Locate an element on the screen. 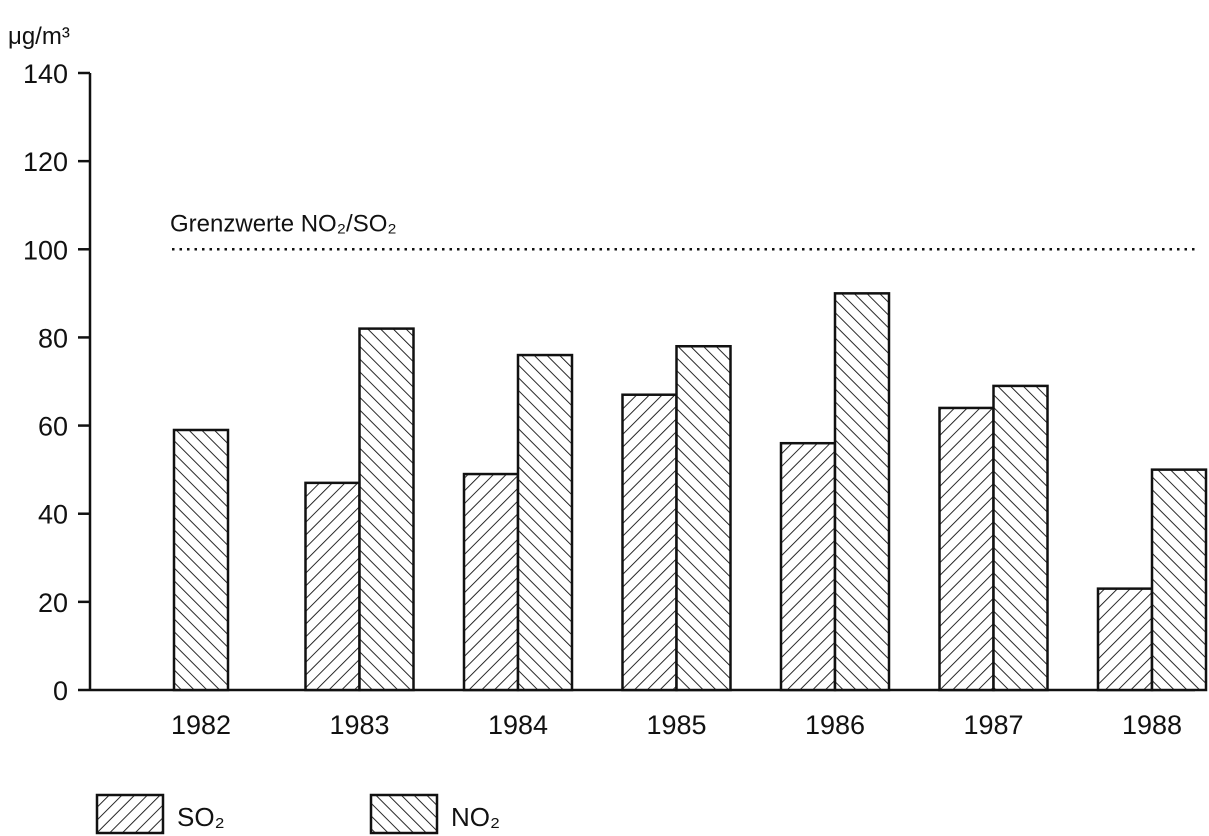 The height and width of the screenshot is (836, 1209). legend-label-so2: SO₂ is located at coordinates (201, 817).